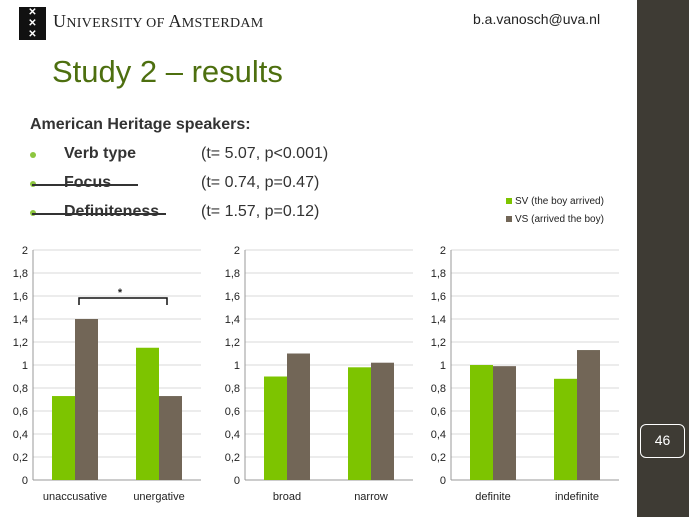 This screenshot has width=689, height=517. Describe the element at coordinates (287, 497) in the screenshot. I see `x-tick-label: broad` at that location.